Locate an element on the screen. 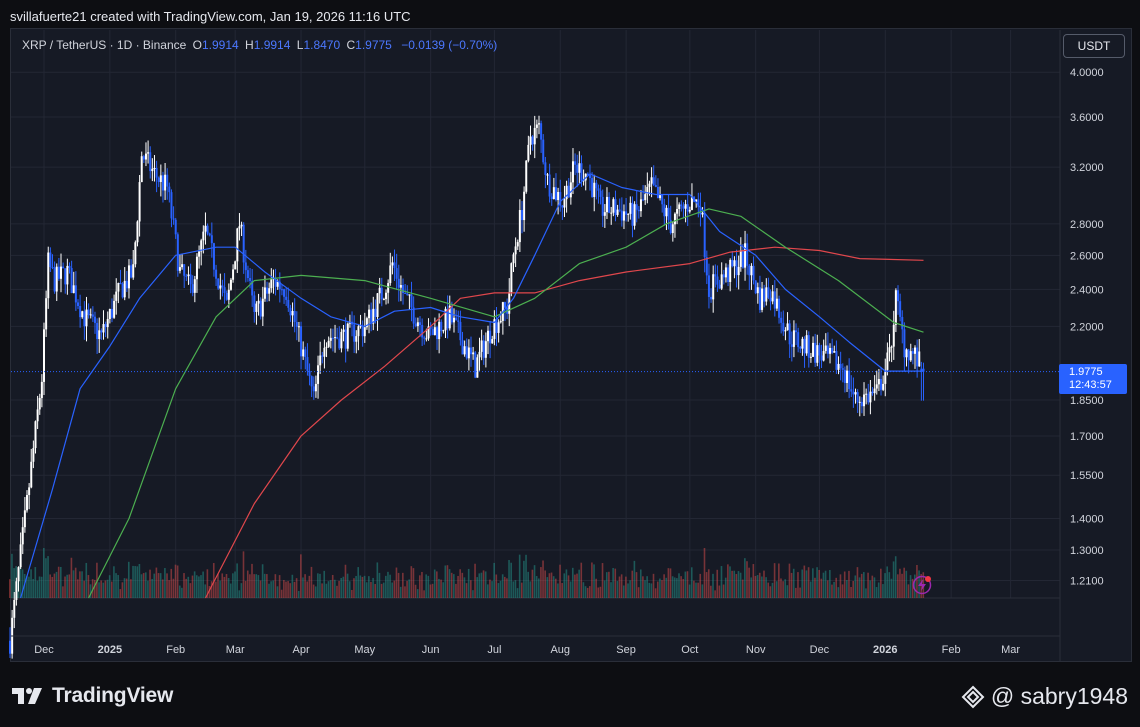  last-price-tag: 1.9775 12:43:57 is located at coordinates (1093, 379).